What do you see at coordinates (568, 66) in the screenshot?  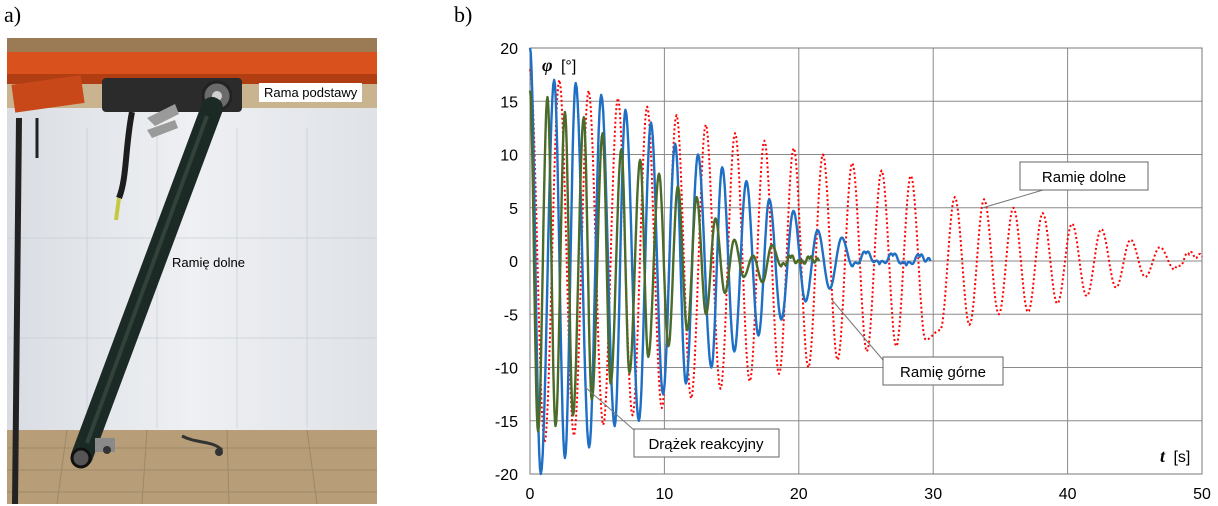 I see `y-axis-unit: [°]` at bounding box center [568, 66].